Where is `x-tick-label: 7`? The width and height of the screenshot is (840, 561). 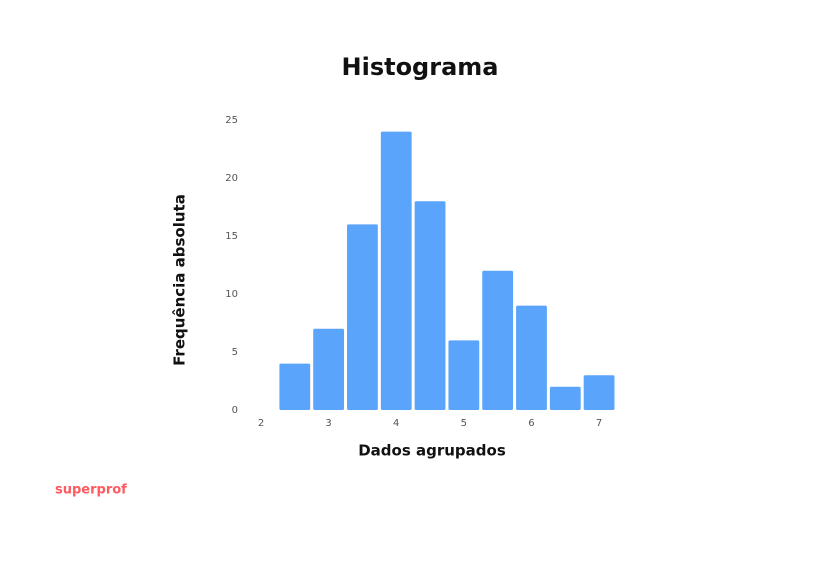
x-tick-label: 7 is located at coordinates (599, 423).